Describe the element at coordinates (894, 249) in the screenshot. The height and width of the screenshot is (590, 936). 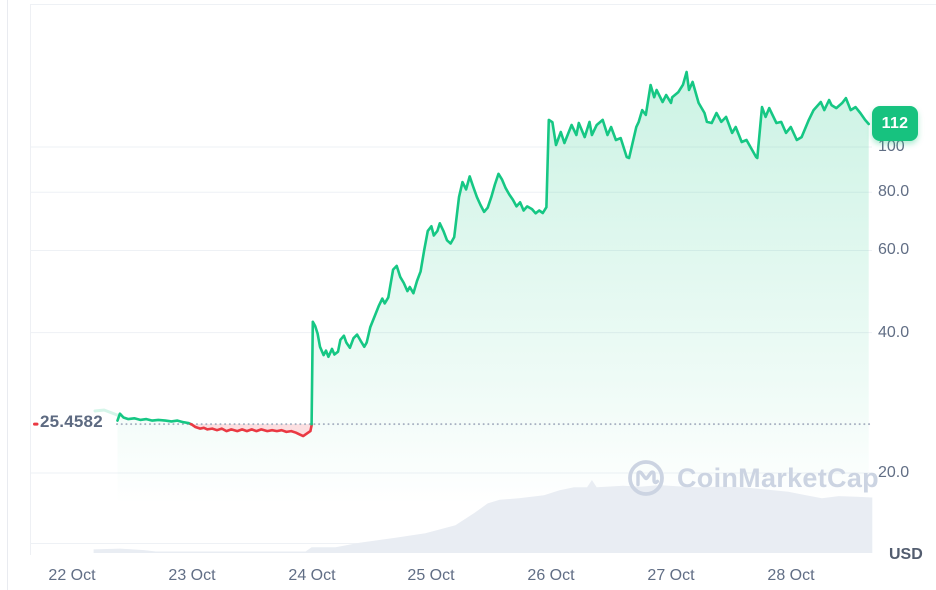
I see `y-axis-label-60: 60.0` at that location.